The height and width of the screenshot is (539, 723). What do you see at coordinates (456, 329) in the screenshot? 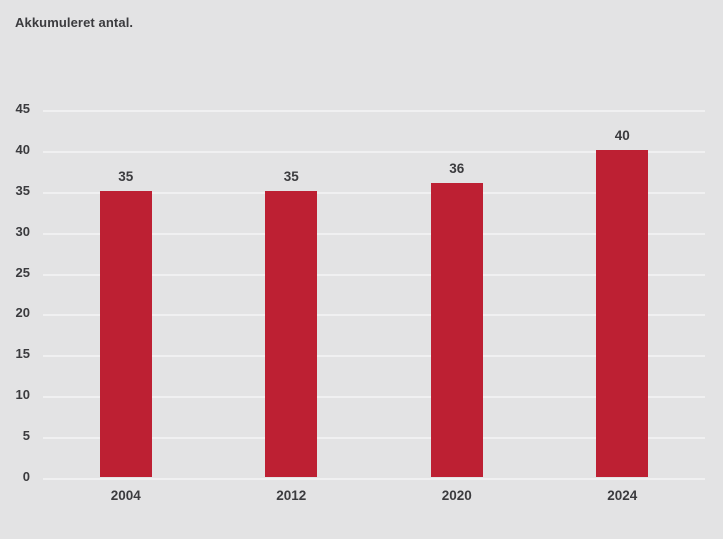
I see `bar-2020` at bounding box center [456, 329].